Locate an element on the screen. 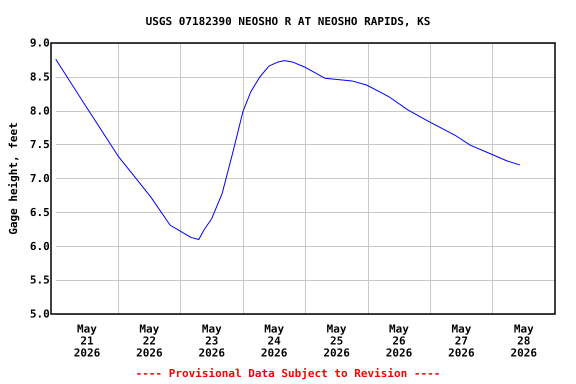 The height and width of the screenshot is (384, 576). y-tick-label: 6.5 is located at coordinates (40, 212).